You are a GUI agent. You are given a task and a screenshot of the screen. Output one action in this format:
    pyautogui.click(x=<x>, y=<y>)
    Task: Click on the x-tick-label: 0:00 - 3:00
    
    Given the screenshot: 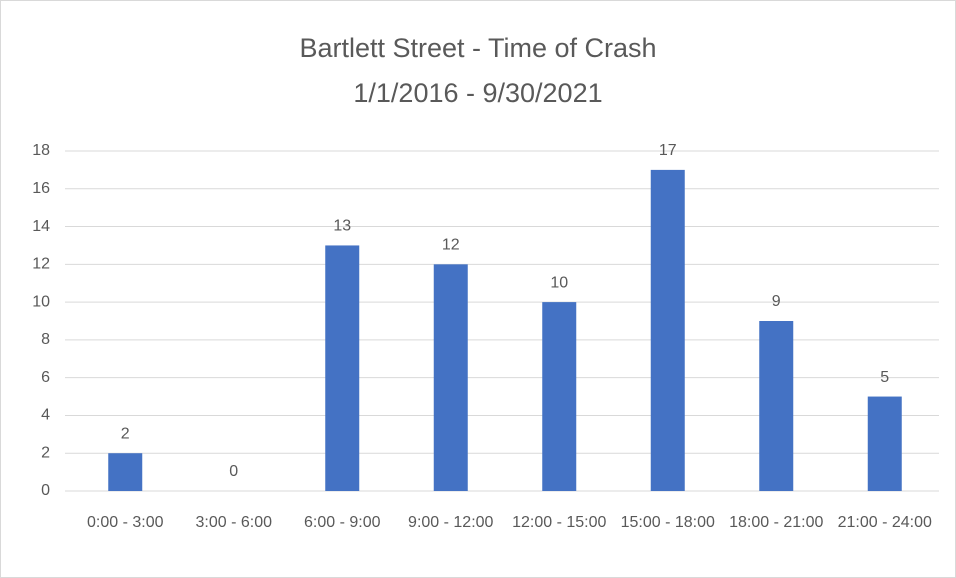 What is the action you would take?
    pyautogui.click(x=125, y=522)
    